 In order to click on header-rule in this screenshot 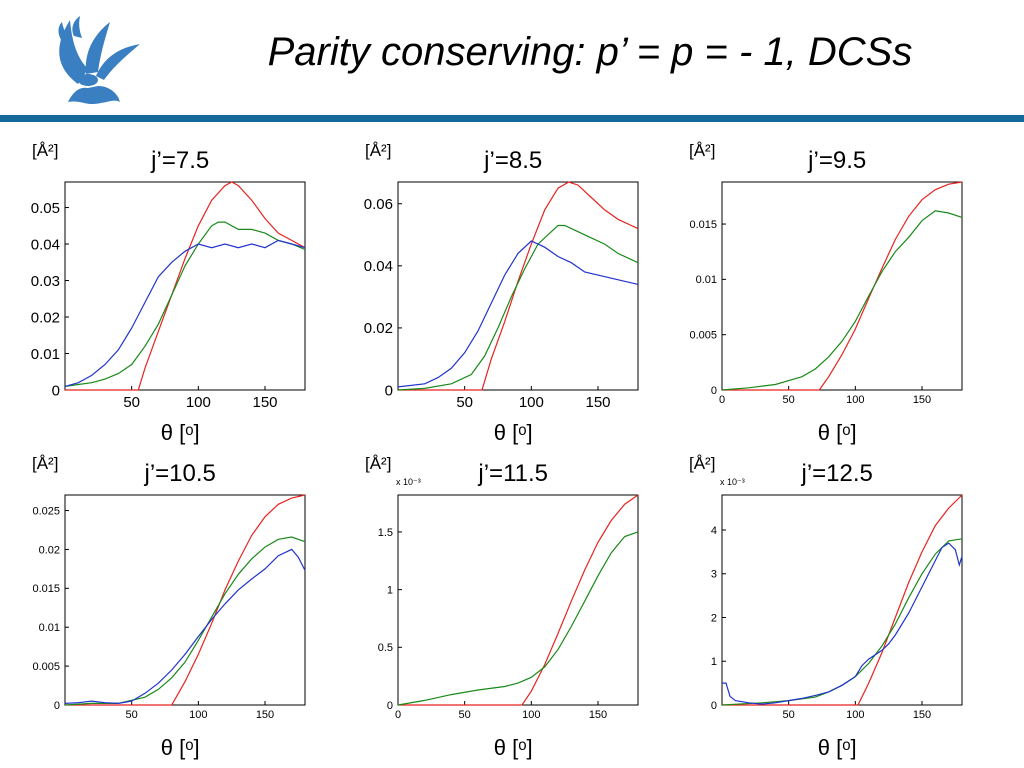, I will do `click(512, 118)`.